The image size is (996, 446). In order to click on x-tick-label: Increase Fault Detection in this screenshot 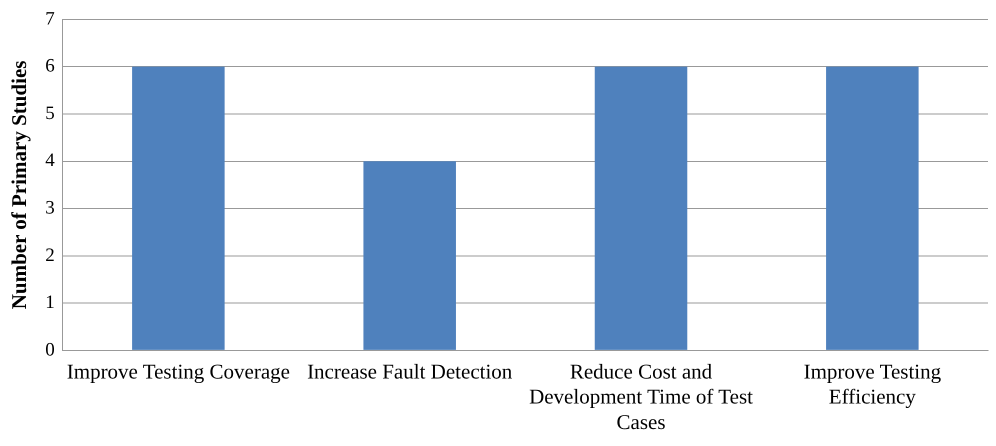, I will do `click(410, 372)`.